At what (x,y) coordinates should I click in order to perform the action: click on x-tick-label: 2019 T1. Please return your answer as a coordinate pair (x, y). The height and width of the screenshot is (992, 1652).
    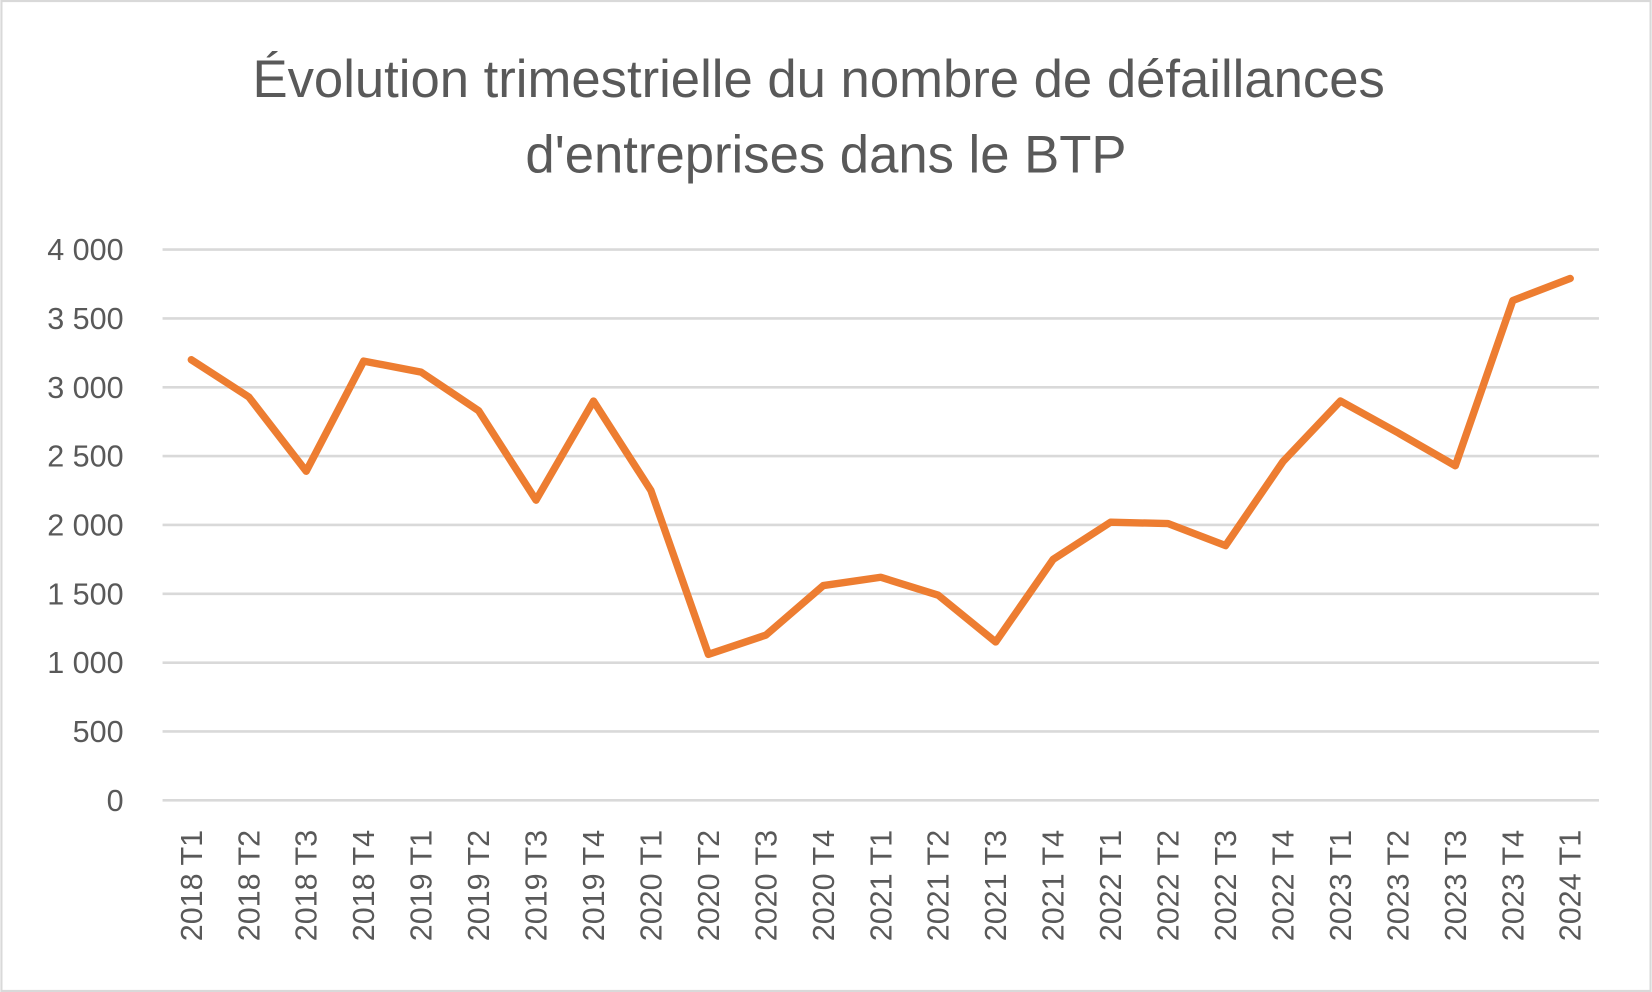
    Looking at the image, I should click on (422, 885).